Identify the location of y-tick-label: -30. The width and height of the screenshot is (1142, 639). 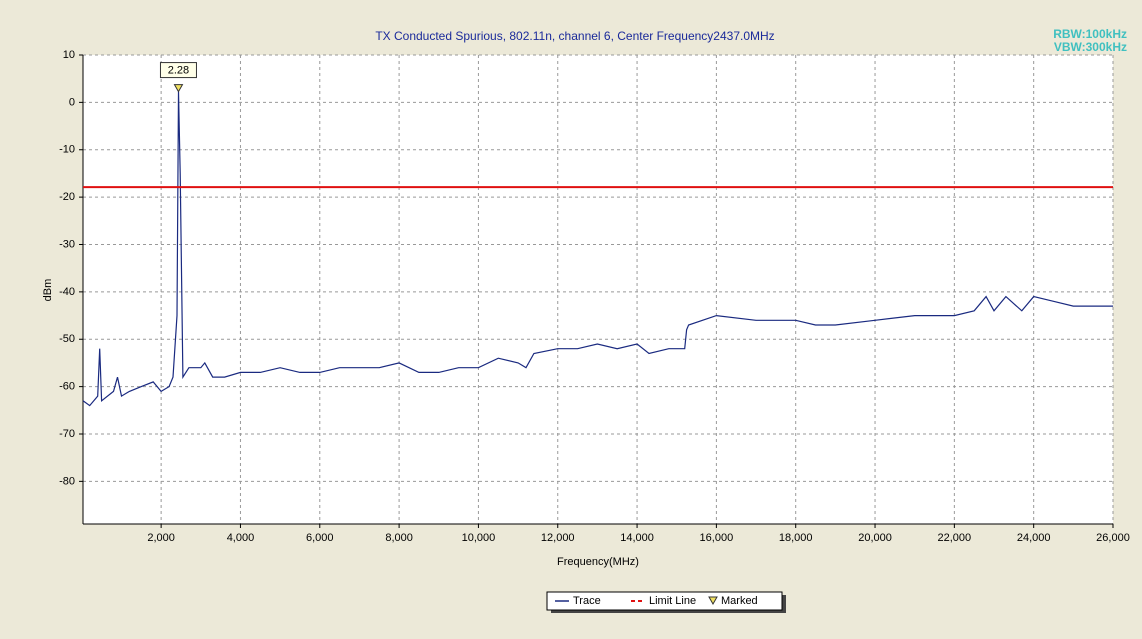
(67, 244).